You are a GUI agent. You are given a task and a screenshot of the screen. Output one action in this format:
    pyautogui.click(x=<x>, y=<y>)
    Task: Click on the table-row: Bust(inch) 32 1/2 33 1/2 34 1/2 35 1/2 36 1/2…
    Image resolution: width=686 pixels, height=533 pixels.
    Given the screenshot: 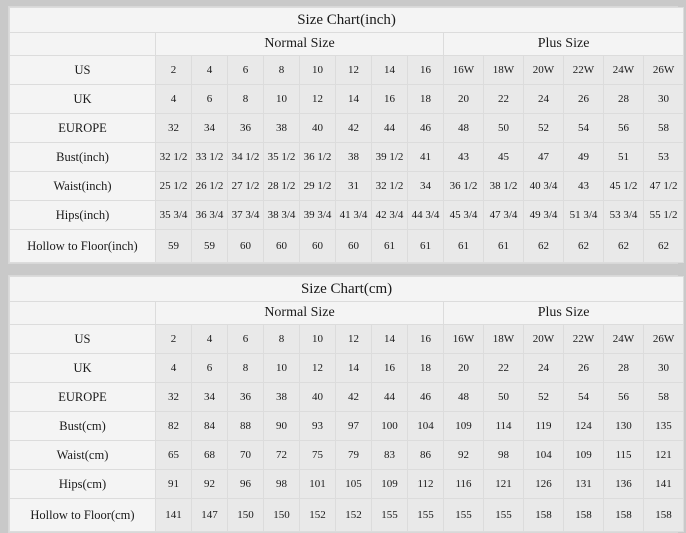 What is the action you would take?
    pyautogui.click(x=347, y=157)
    